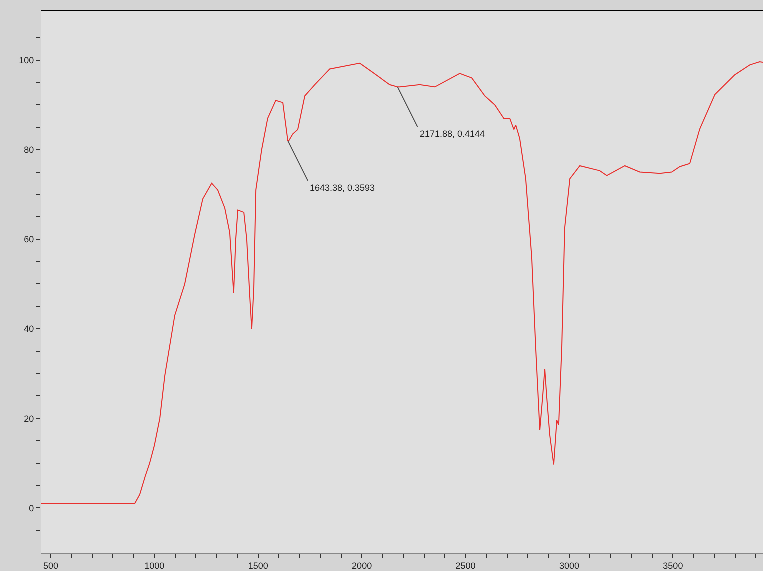 The image size is (763, 571). Describe the element at coordinates (29, 329) in the screenshot. I see `y-tick-label: 40` at that location.